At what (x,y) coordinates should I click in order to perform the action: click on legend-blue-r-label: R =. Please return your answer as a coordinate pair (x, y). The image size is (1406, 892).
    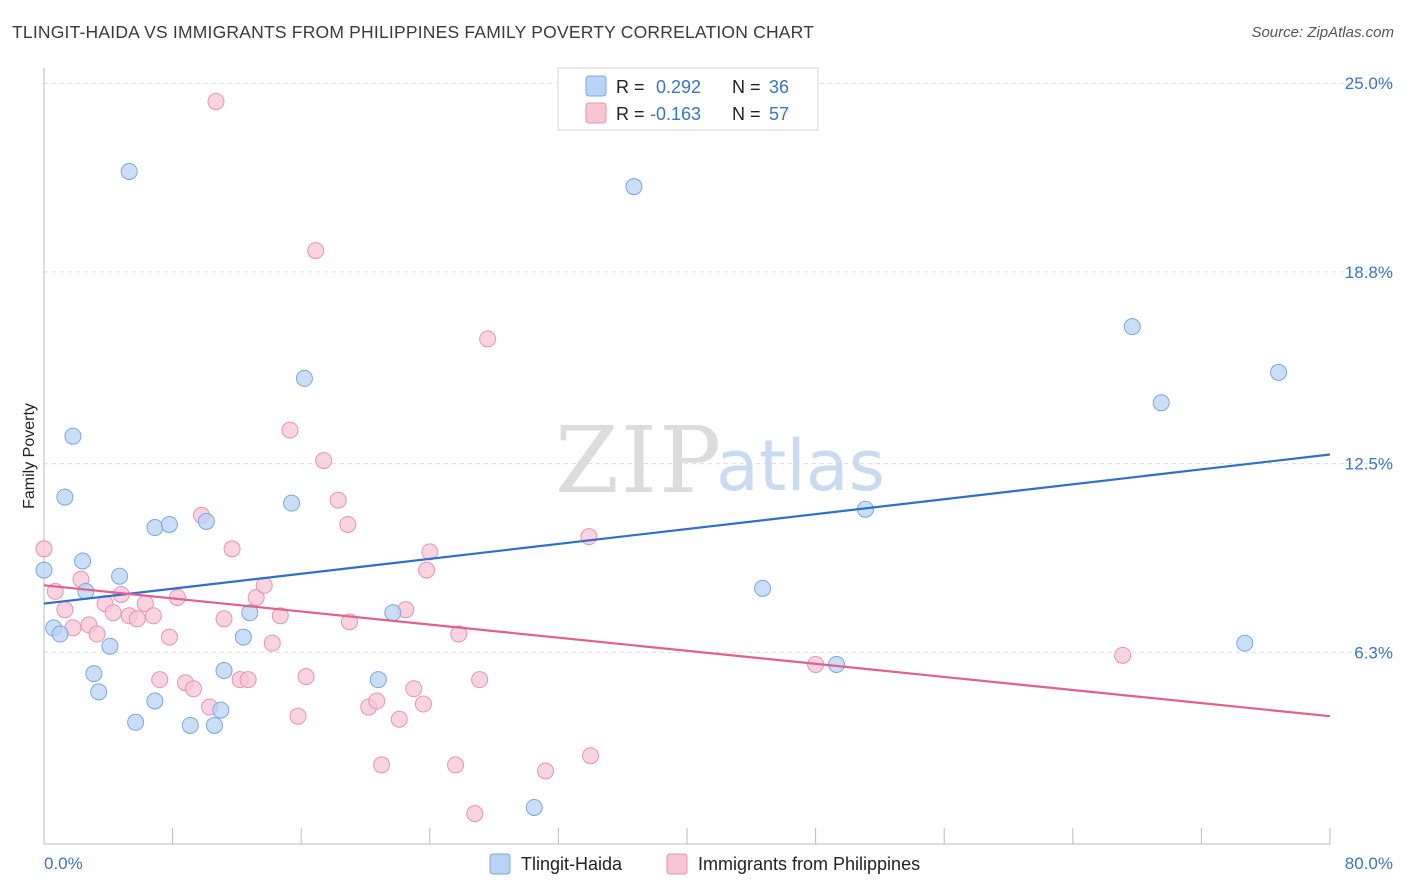
    Looking at the image, I should click on (630, 87).